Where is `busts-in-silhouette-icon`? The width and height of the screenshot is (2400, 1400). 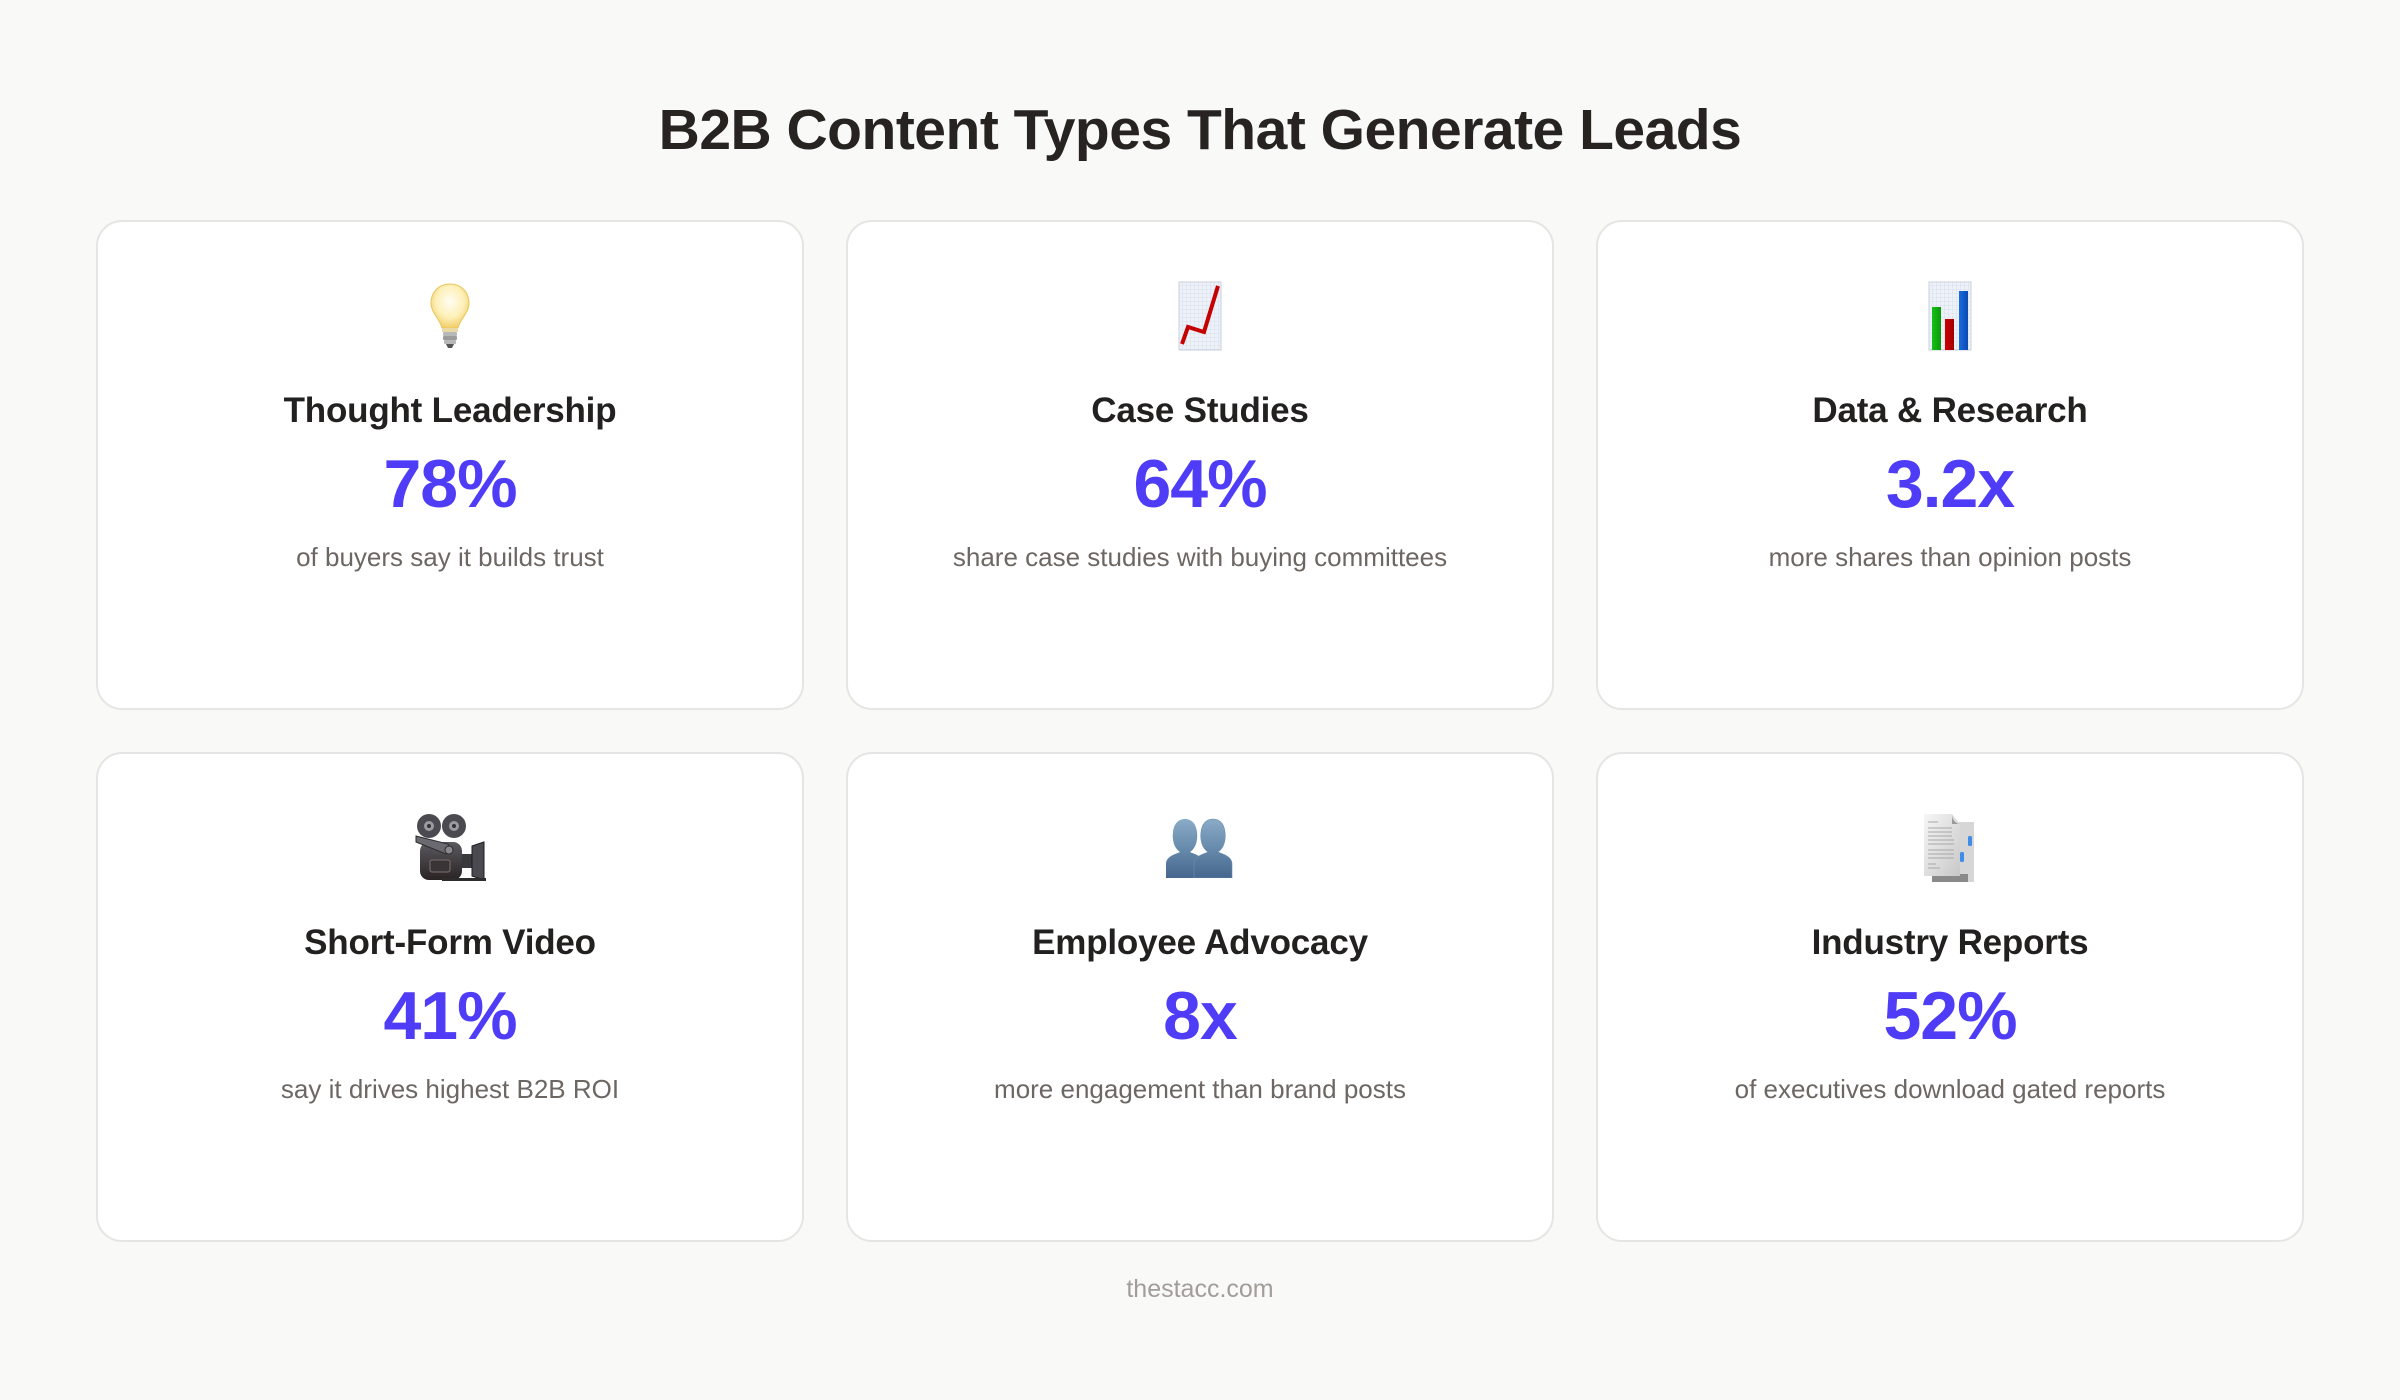
busts-in-silhouette-icon is located at coordinates (1200, 848).